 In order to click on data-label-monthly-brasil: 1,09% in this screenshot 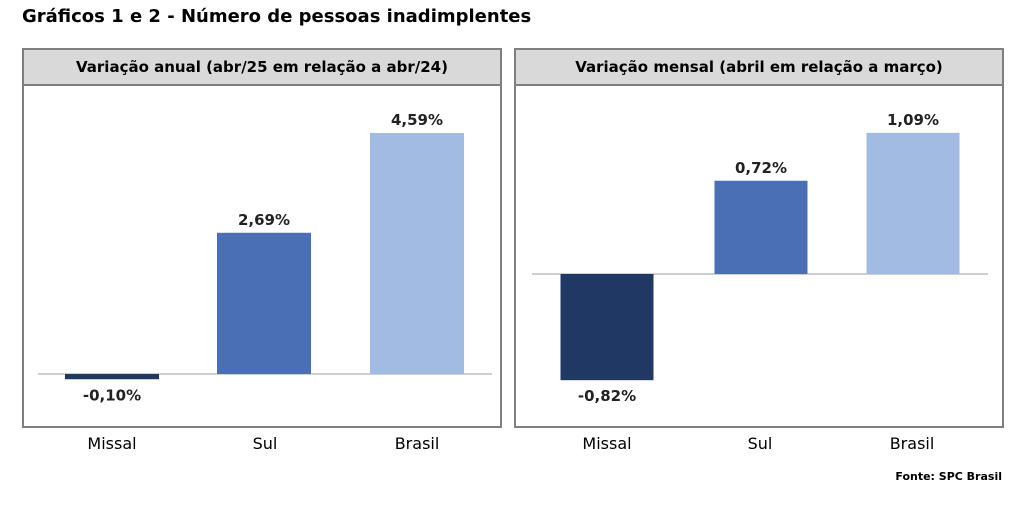, I will do `click(913, 120)`.